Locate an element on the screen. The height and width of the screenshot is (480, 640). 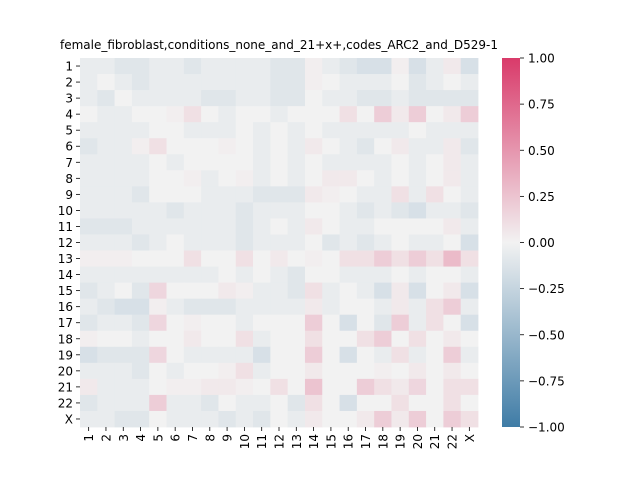
y-tick-label: 22 is located at coordinates (65, 403).